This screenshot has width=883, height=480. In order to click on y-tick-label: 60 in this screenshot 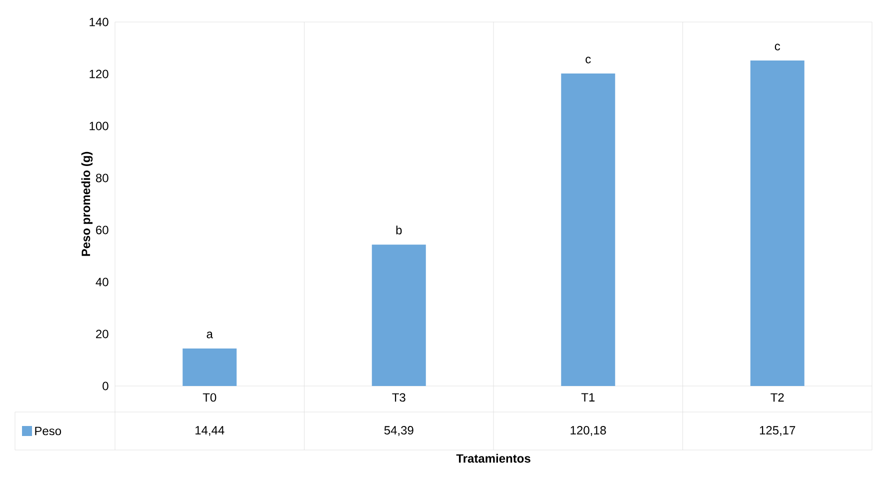, I will do `click(102, 230)`.